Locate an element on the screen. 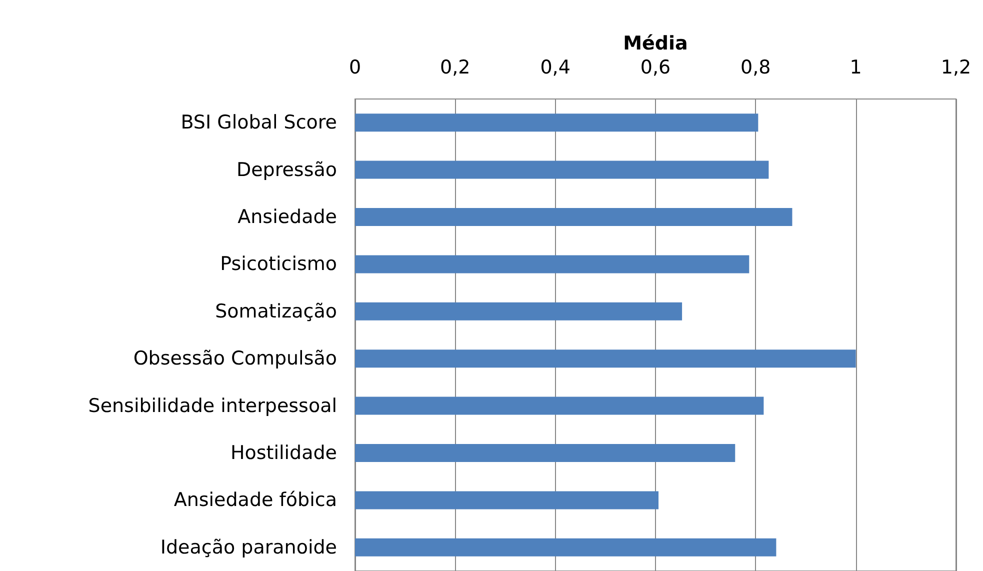 Image resolution: width=983 pixels, height=571 pixels. y-tick-label: Obsessão Compulsão is located at coordinates (235, 359).